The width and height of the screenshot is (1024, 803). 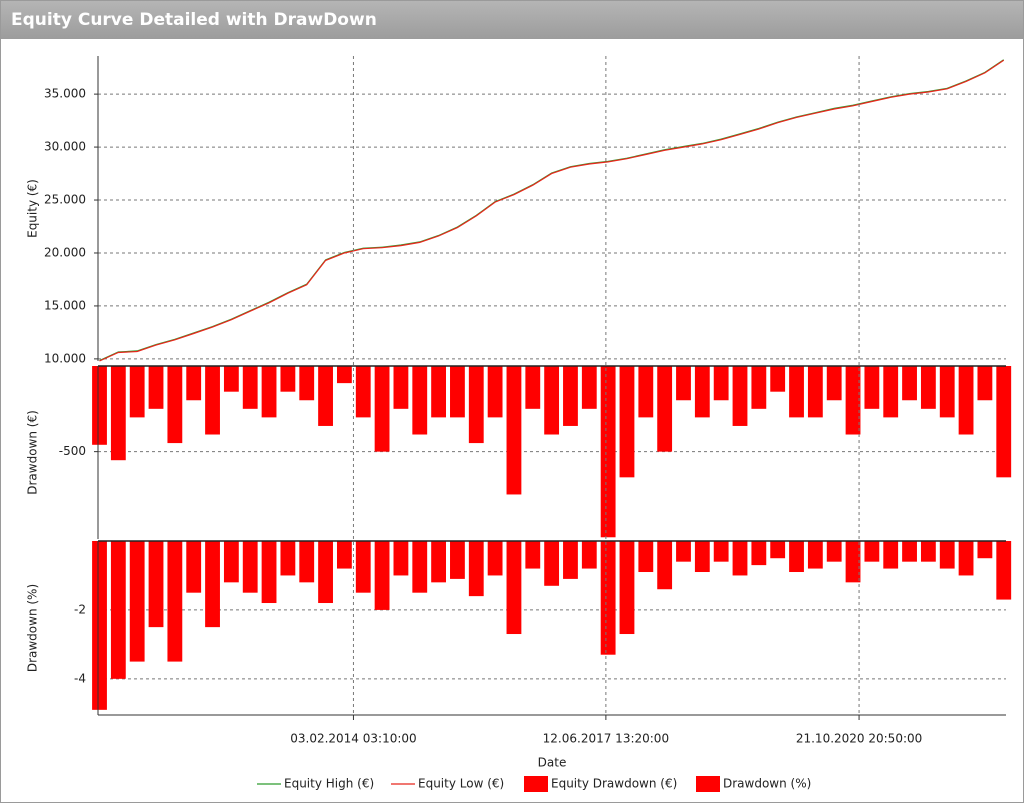 I want to click on x-tick-label: 03.02.2014 03:10:00, so click(x=353, y=739).